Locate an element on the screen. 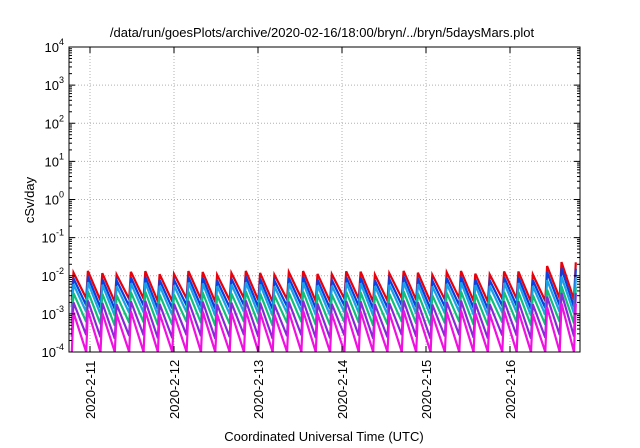 Image resolution: width=640 pixels, height=448 pixels. y-tick-label: 10⁰ is located at coordinates (54, 199).